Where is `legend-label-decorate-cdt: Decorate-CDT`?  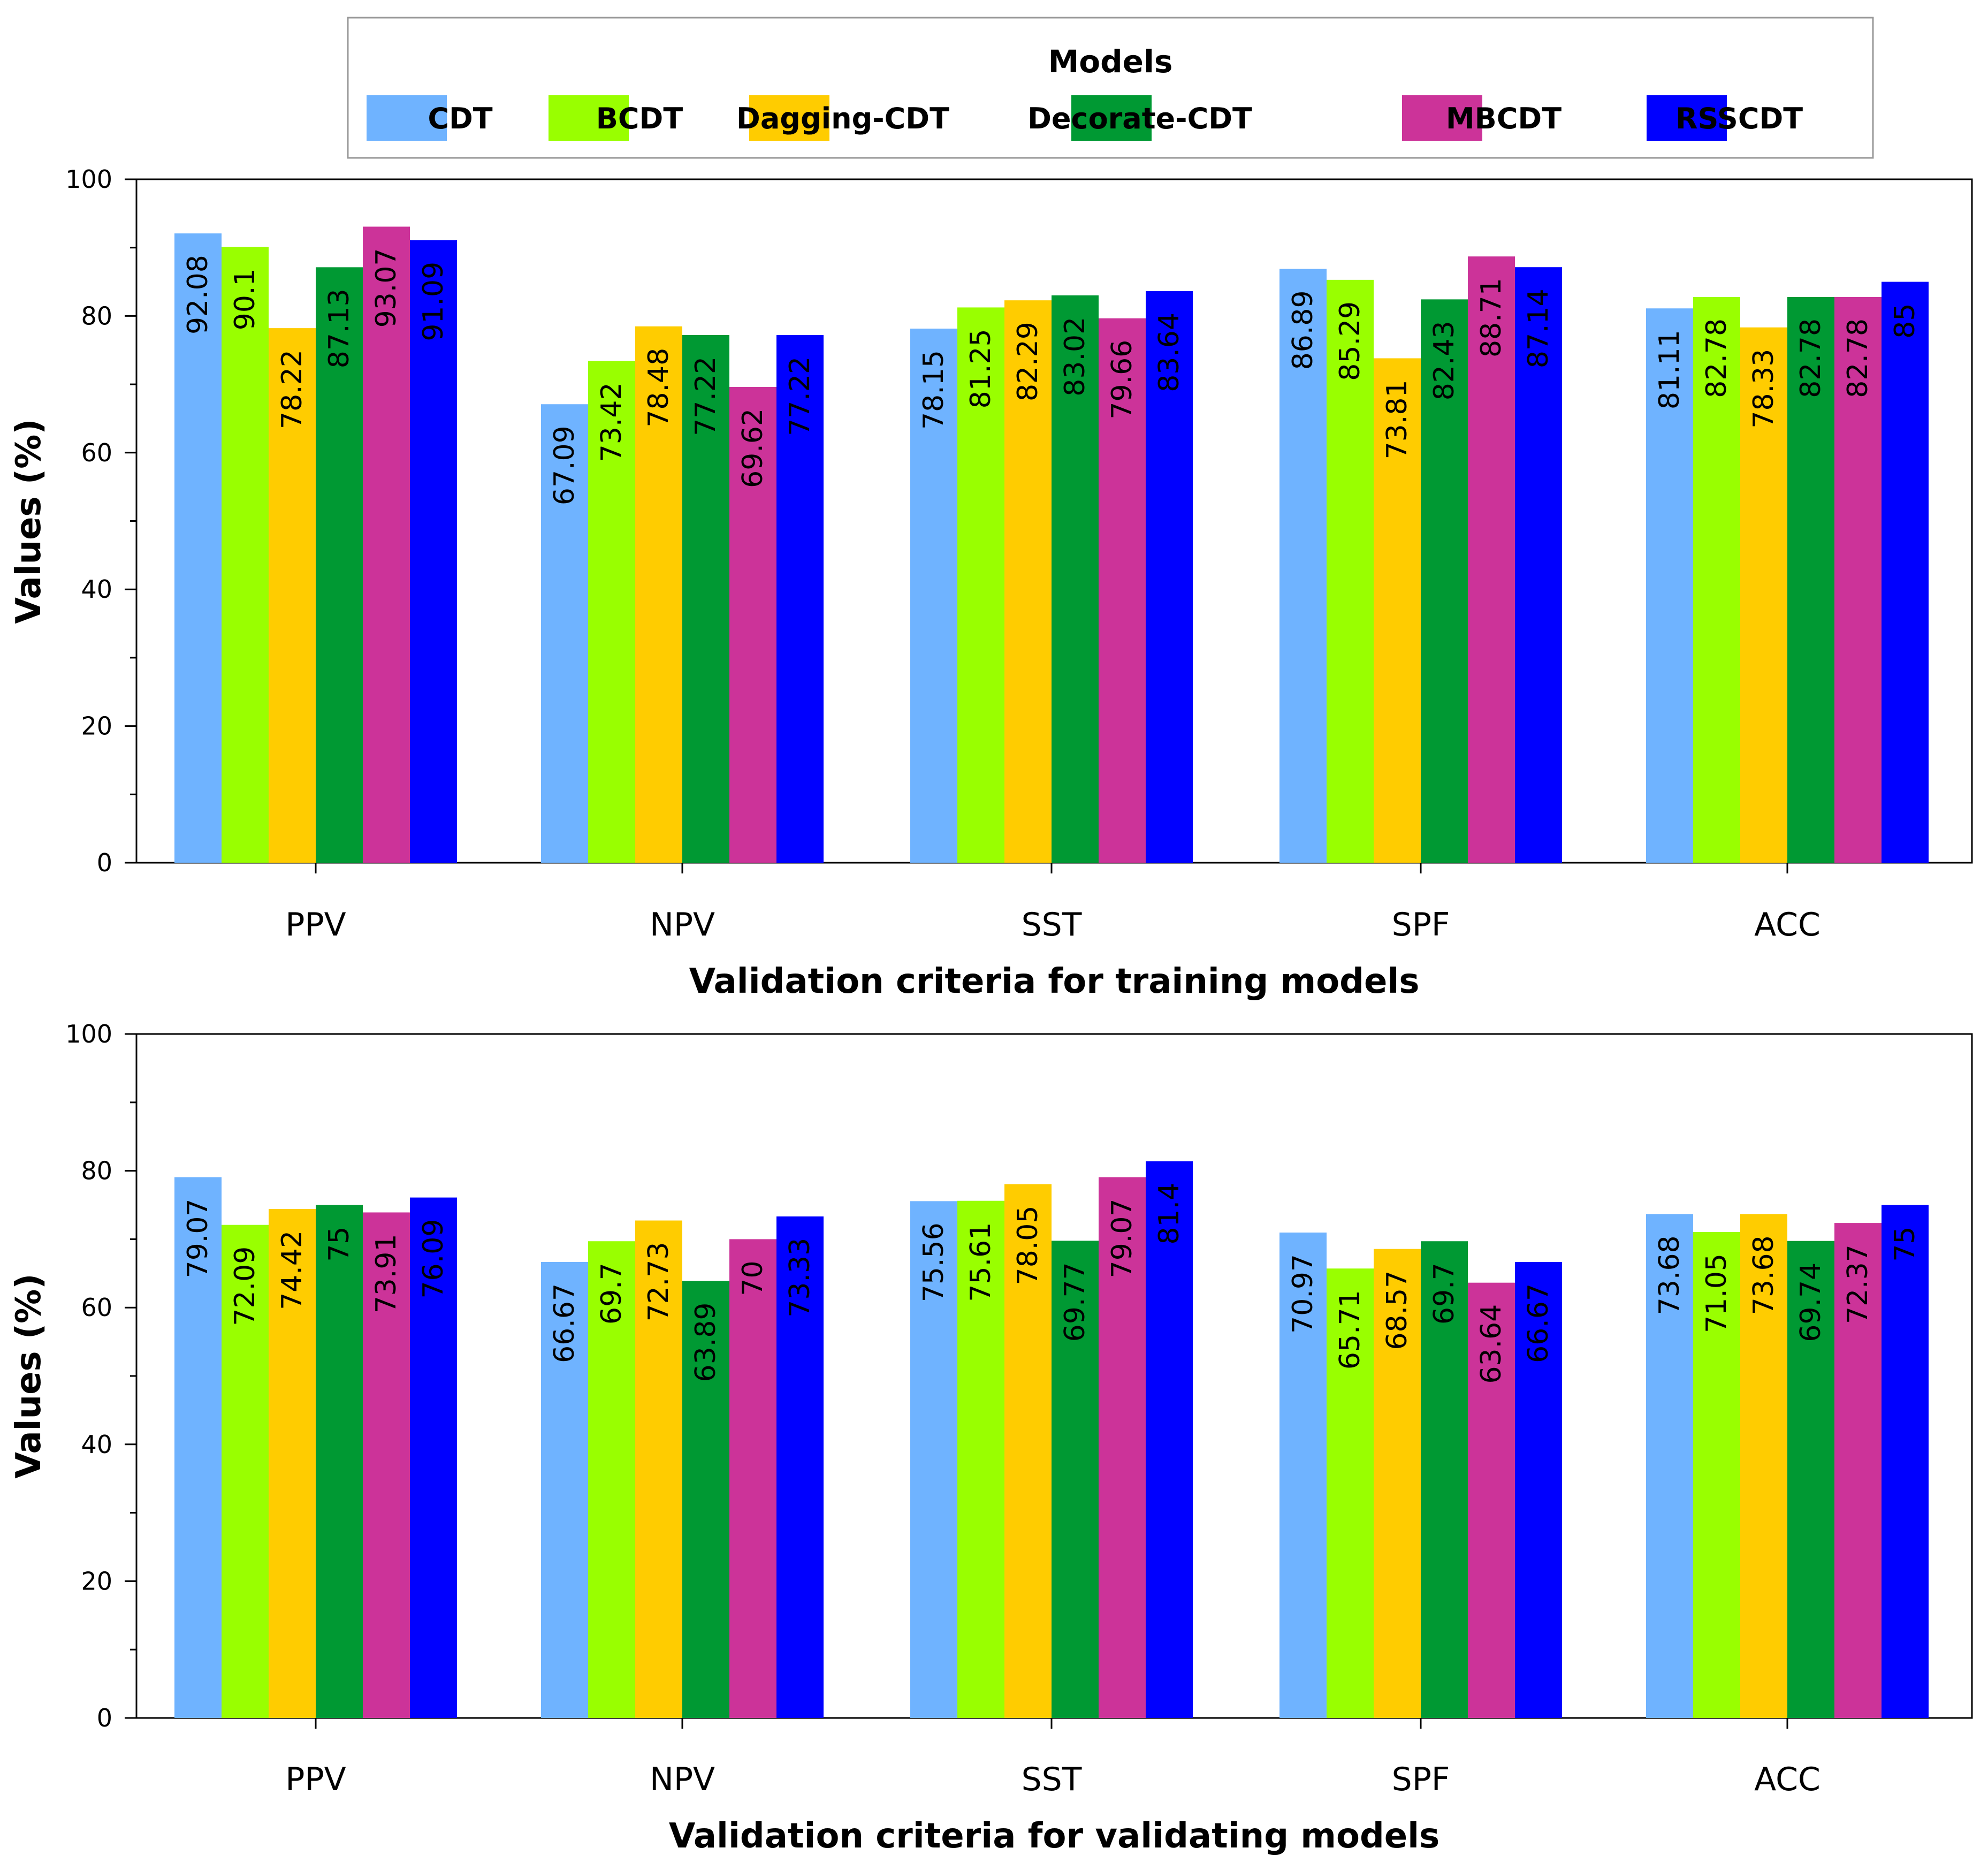 legend-label-decorate-cdt: Decorate-CDT is located at coordinates (1139, 119).